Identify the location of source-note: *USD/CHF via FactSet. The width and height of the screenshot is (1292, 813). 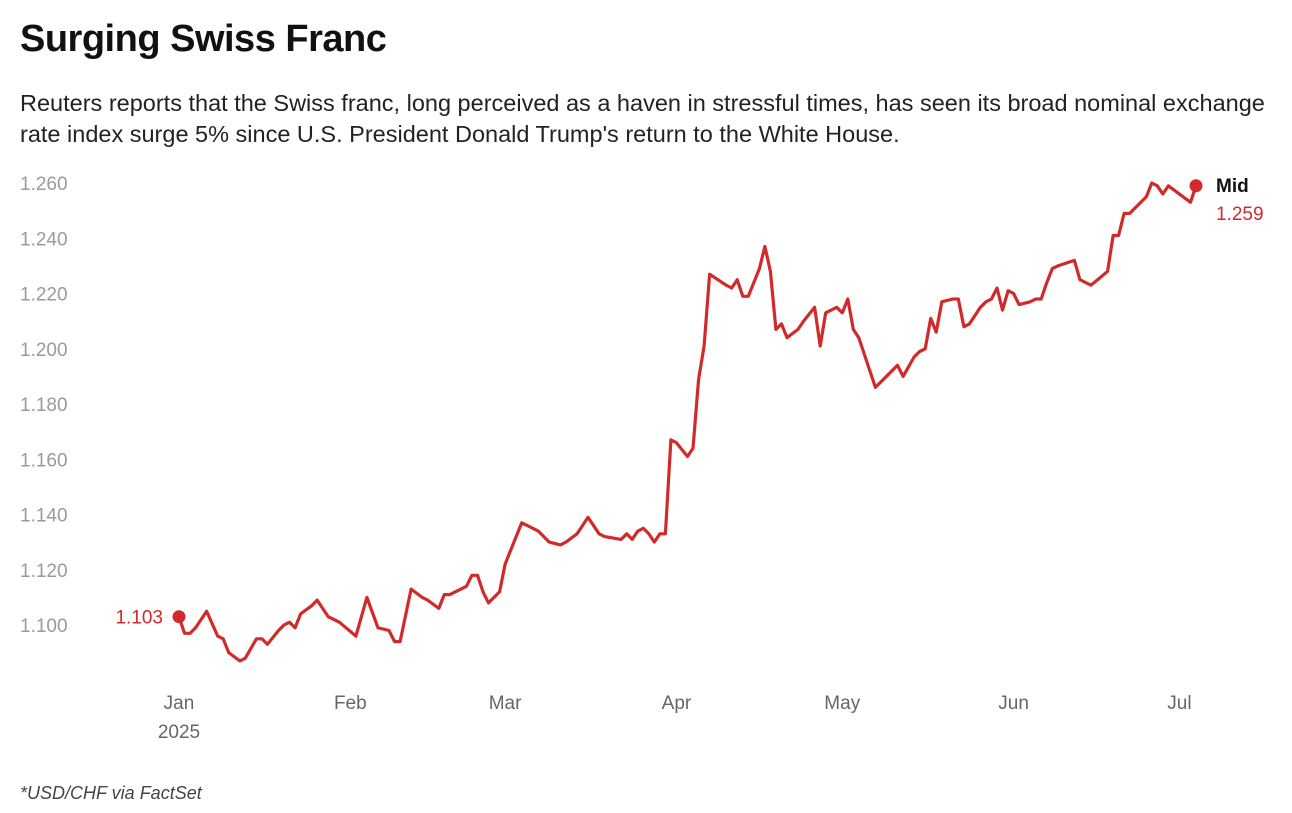
(111, 793).